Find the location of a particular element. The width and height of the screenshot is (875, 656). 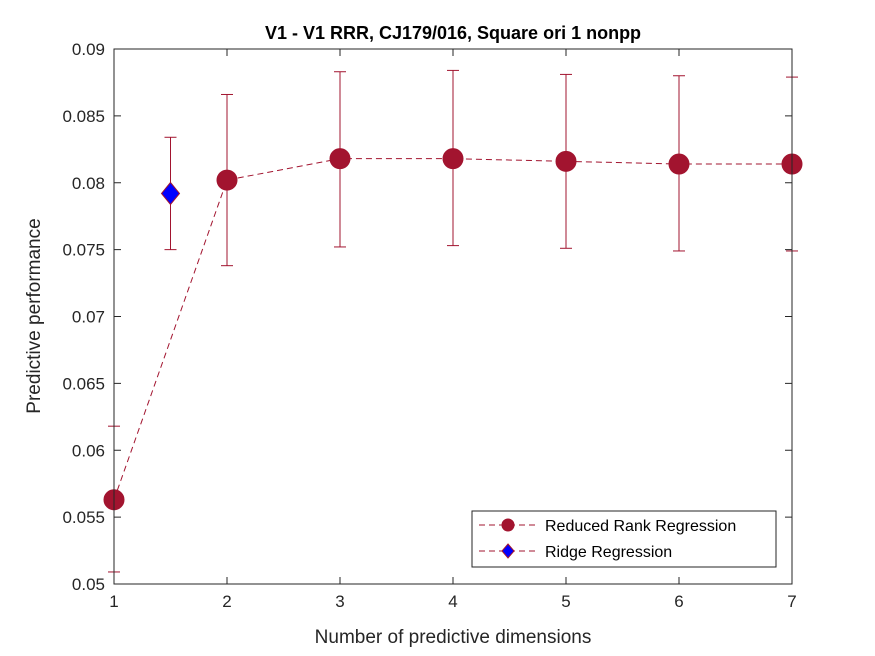

legend-marker-diamond is located at coordinates (508, 551).